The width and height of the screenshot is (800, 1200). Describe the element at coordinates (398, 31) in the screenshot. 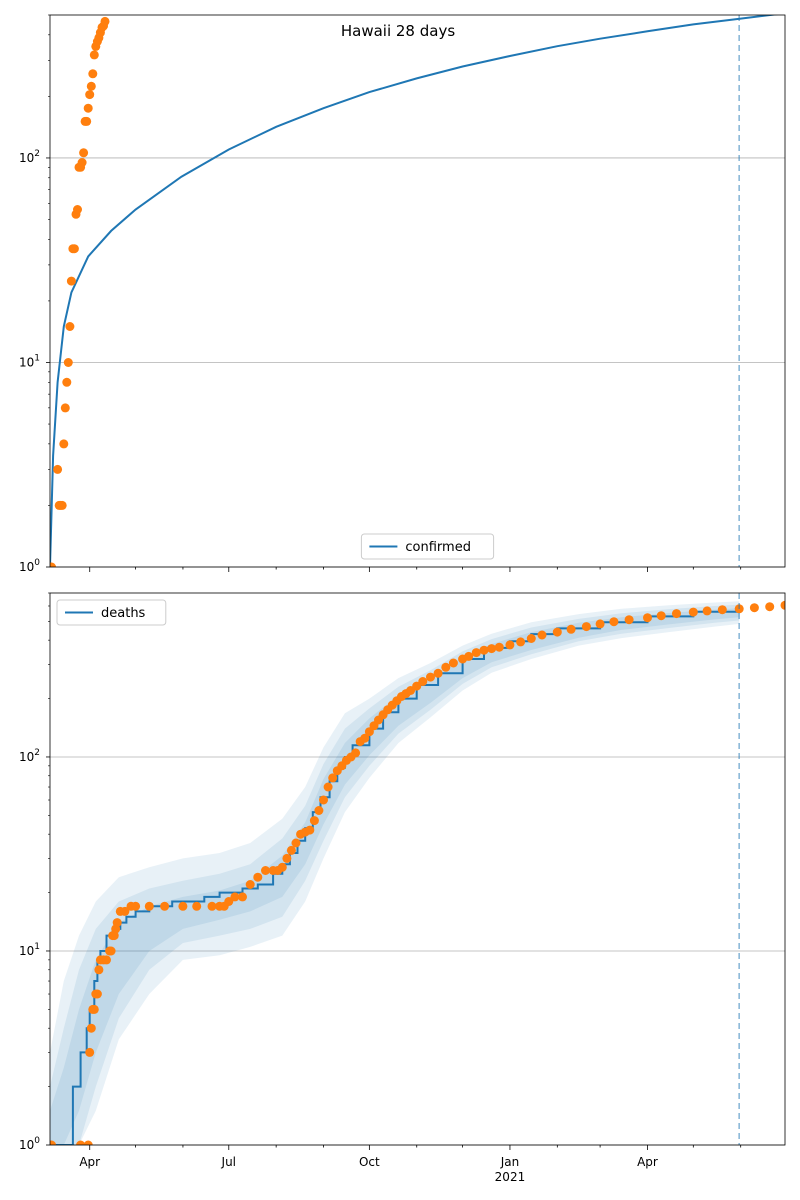

I see `chart-title: Hawaii 28 days` at that location.